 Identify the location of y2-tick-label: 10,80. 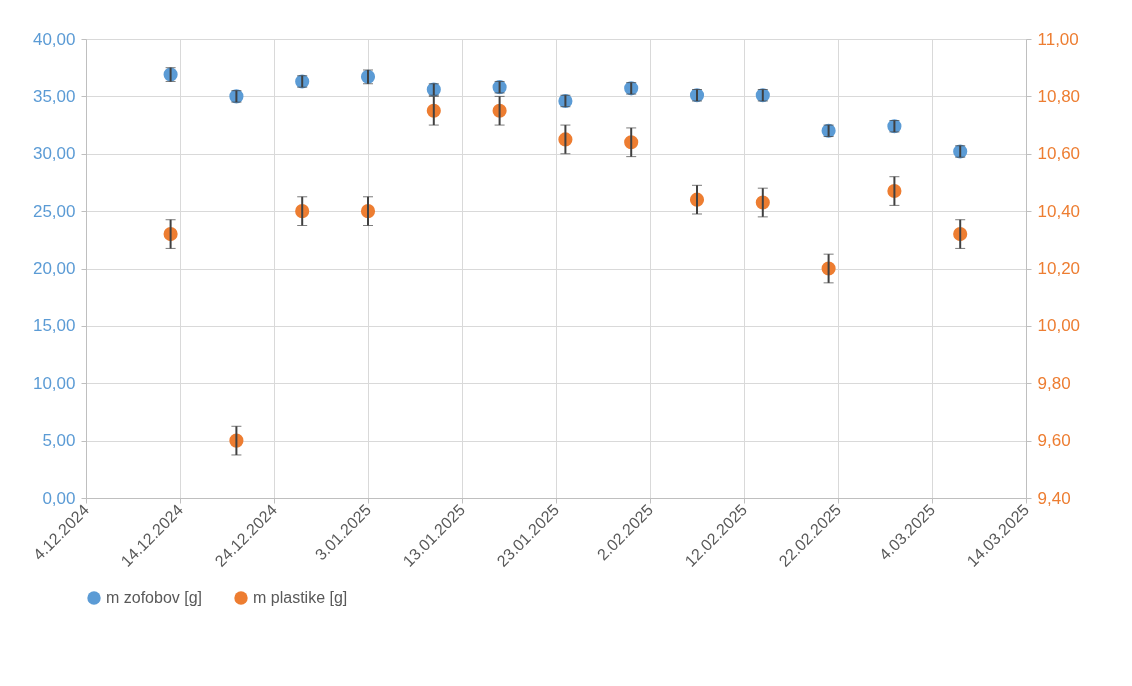
(1059, 96).